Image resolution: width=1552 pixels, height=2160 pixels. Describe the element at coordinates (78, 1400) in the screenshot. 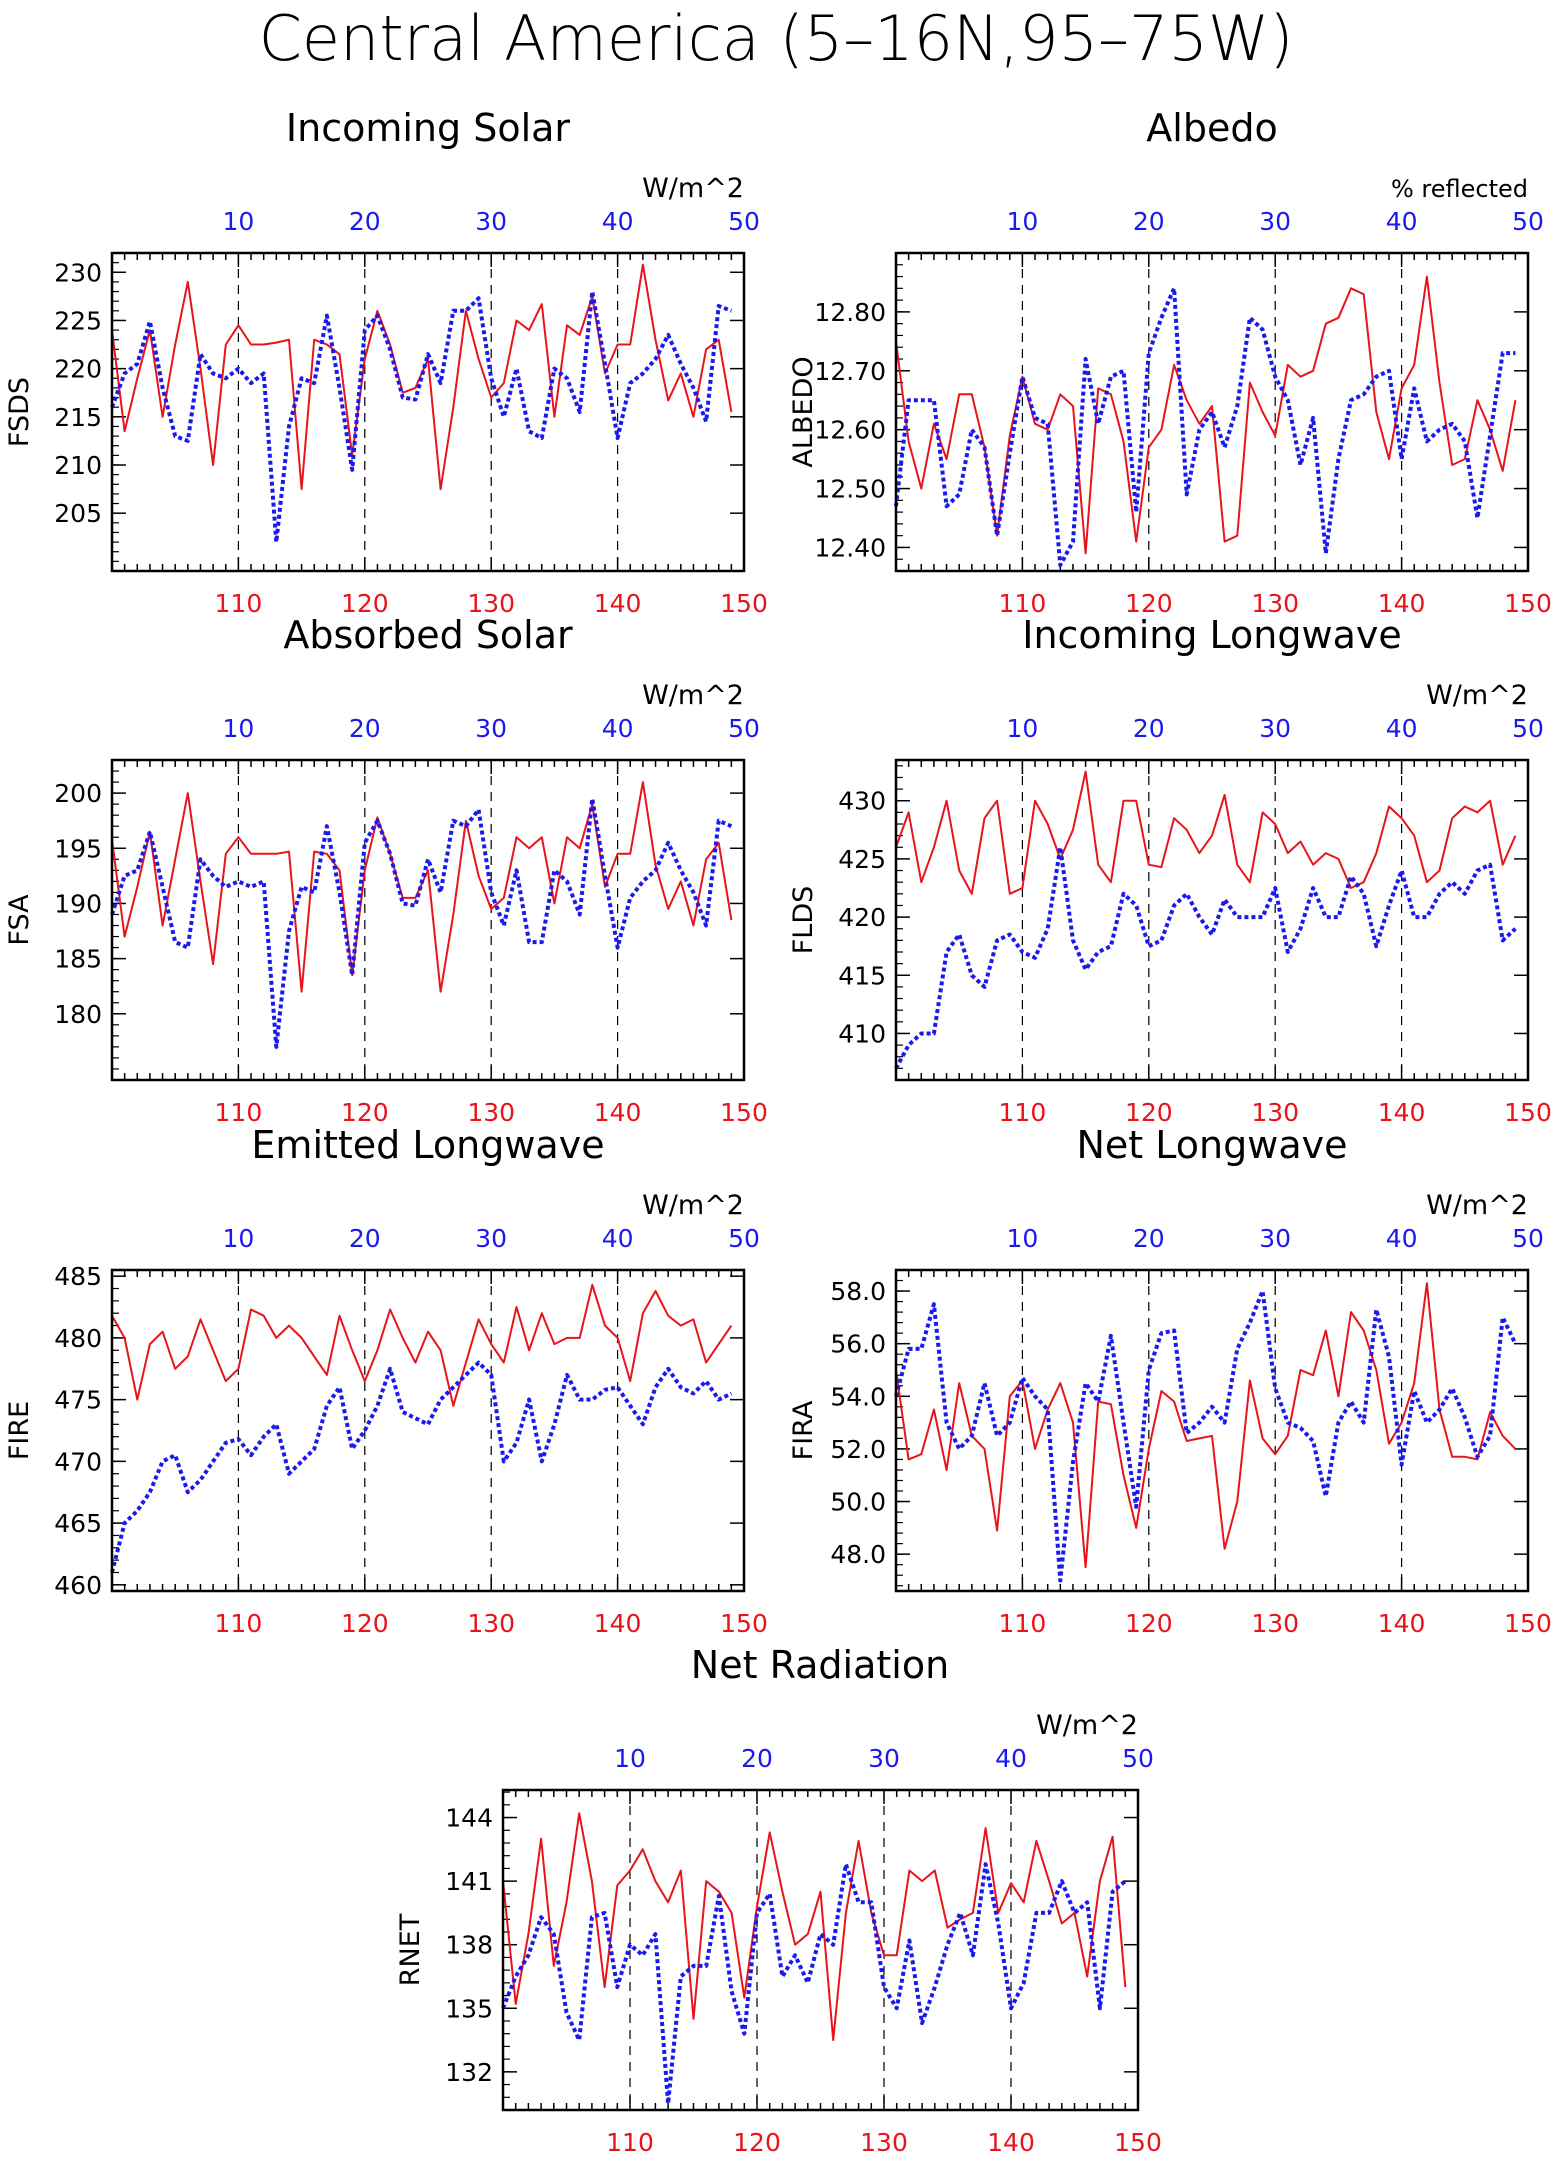

I see `y-tick-label: 475` at that location.